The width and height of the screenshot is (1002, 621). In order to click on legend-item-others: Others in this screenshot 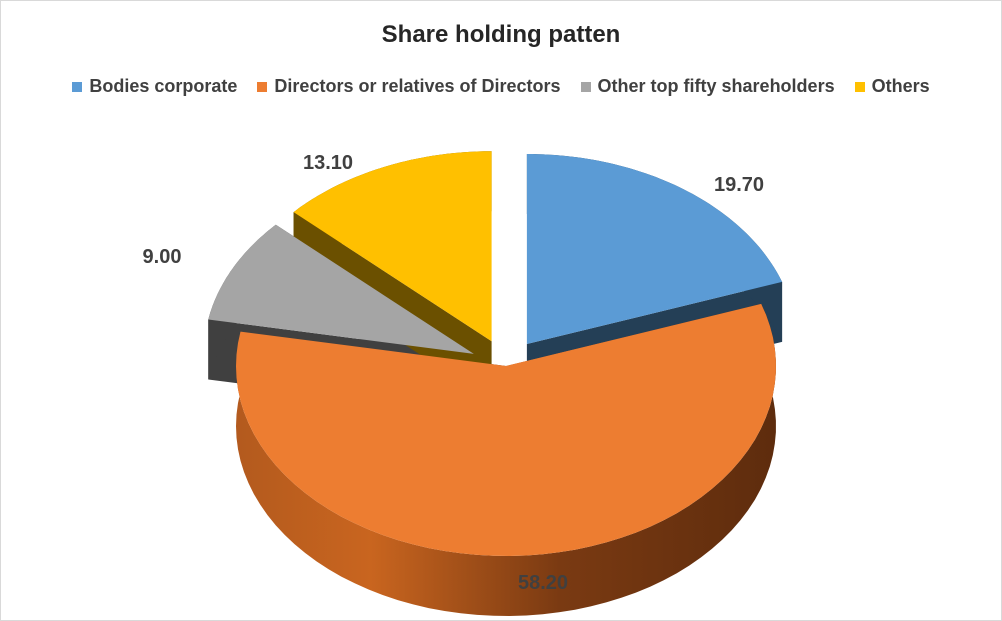, I will do `click(892, 86)`.